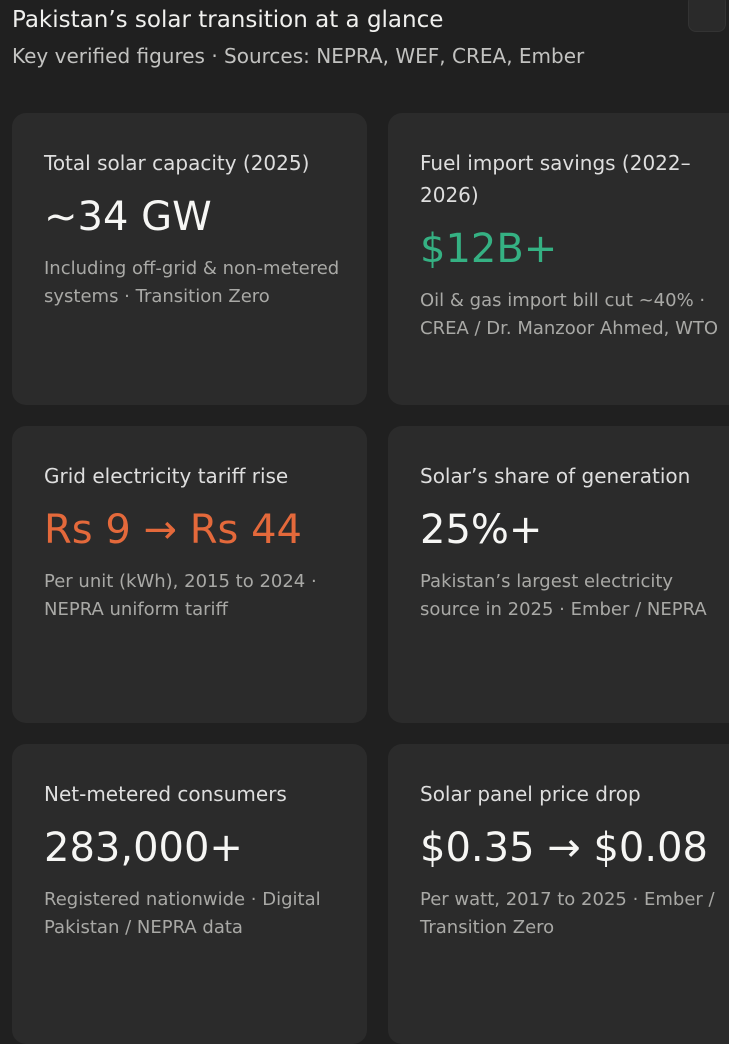 This screenshot has height=1044, width=729. Describe the element at coordinates (564, 848) in the screenshot. I see `card-value: $0.35 → $0.08` at that location.